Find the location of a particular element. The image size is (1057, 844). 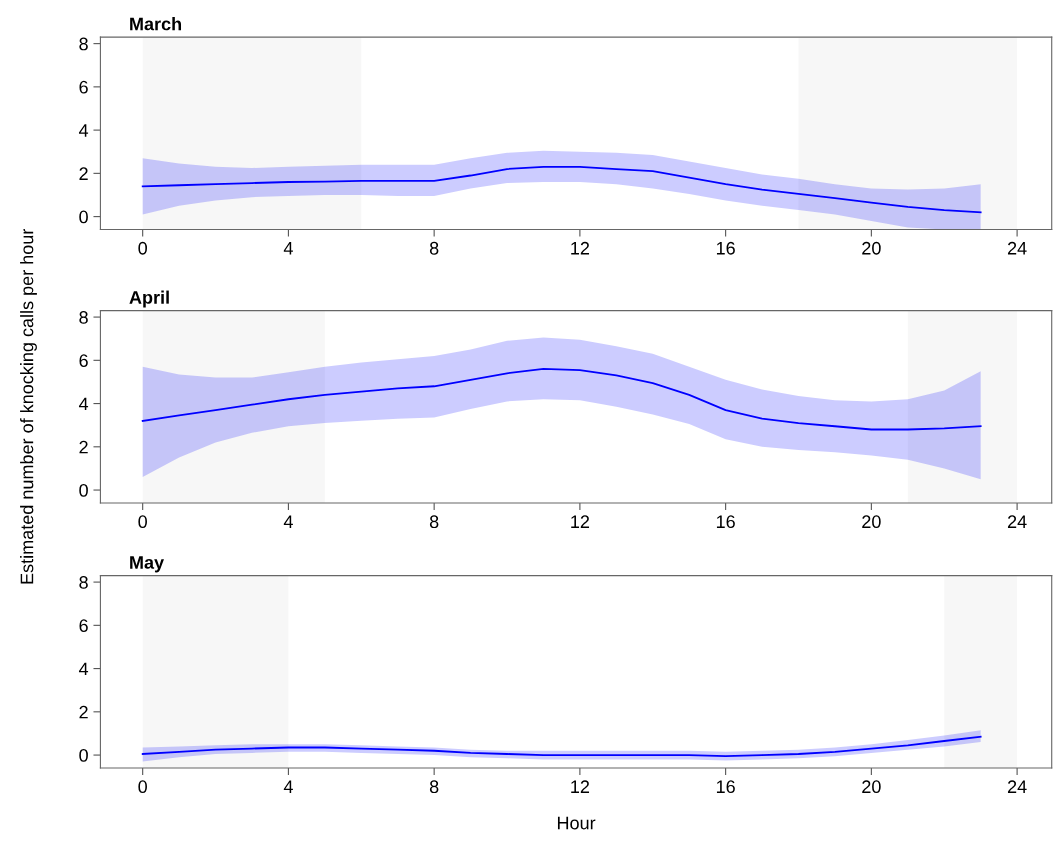

chart-title: May is located at coordinates (147, 564).